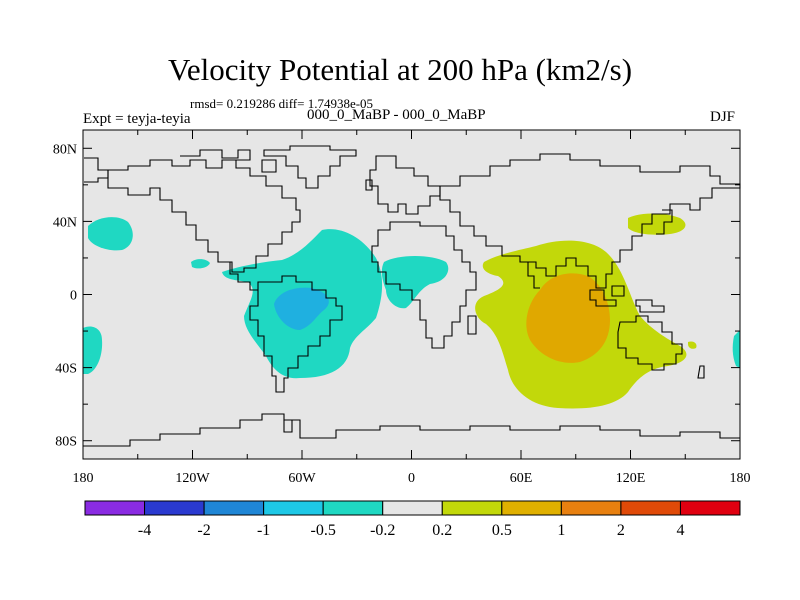 Image resolution: width=800 pixels, height=600 pixels. What do you see at coordinates (692, 345) in the screenshot?
I see `positive-area-coral-sea` at bounding box center [692, 345].